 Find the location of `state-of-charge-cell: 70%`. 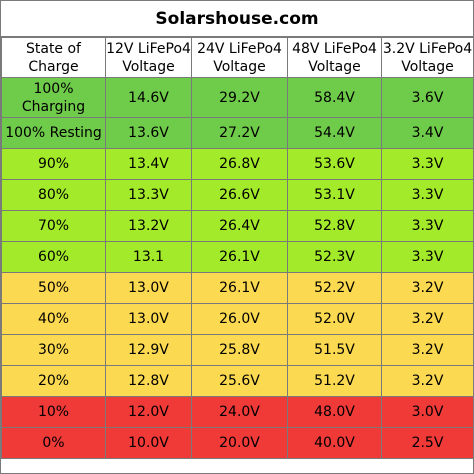

state-of-charge-cell: 70% is located at coordinates (53, 226).